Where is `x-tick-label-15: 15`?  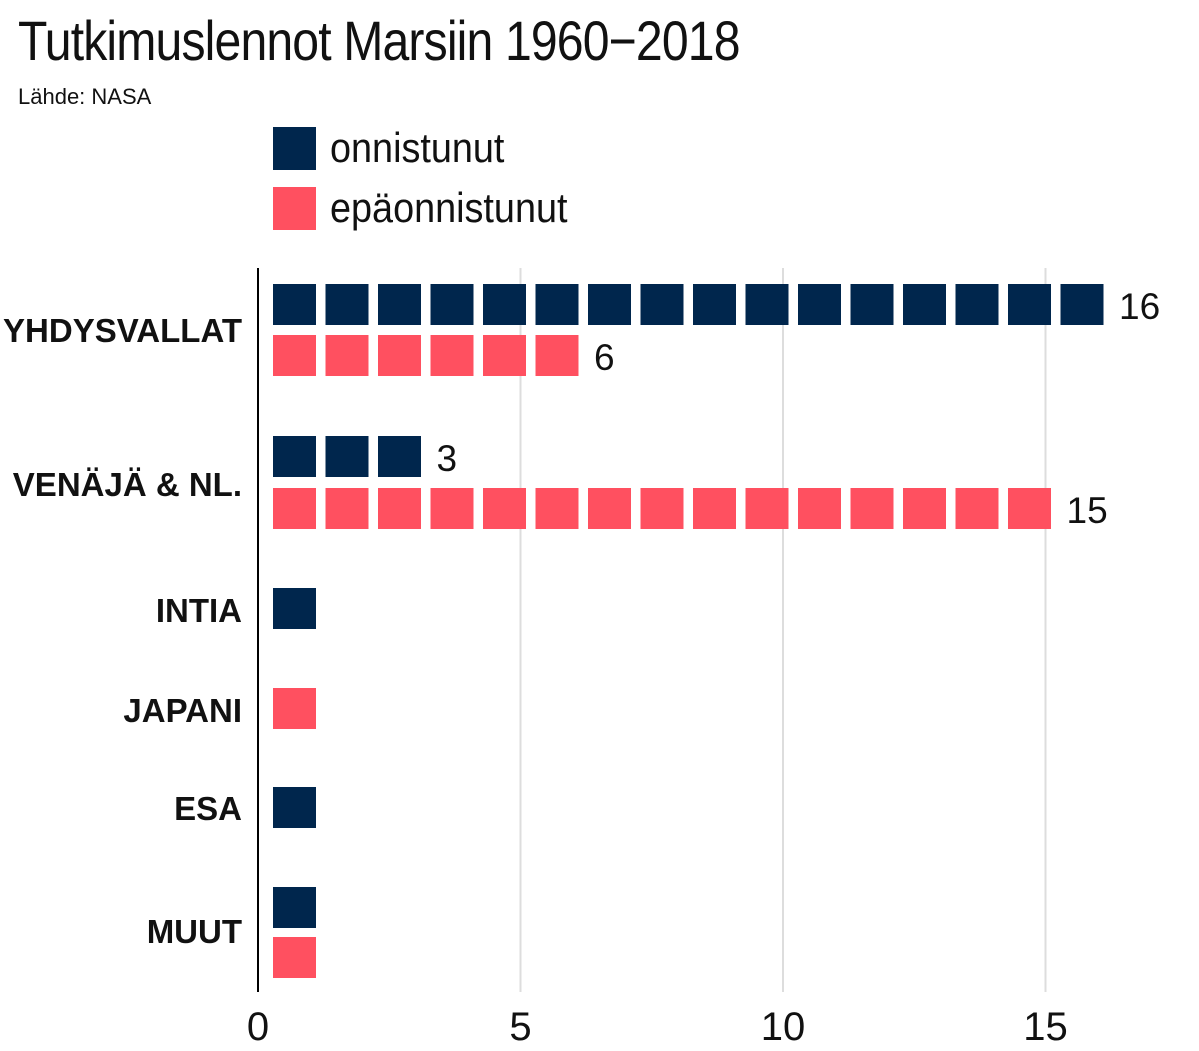 x-tick-label-15: 15 is located at coordinates (1045, 1027).